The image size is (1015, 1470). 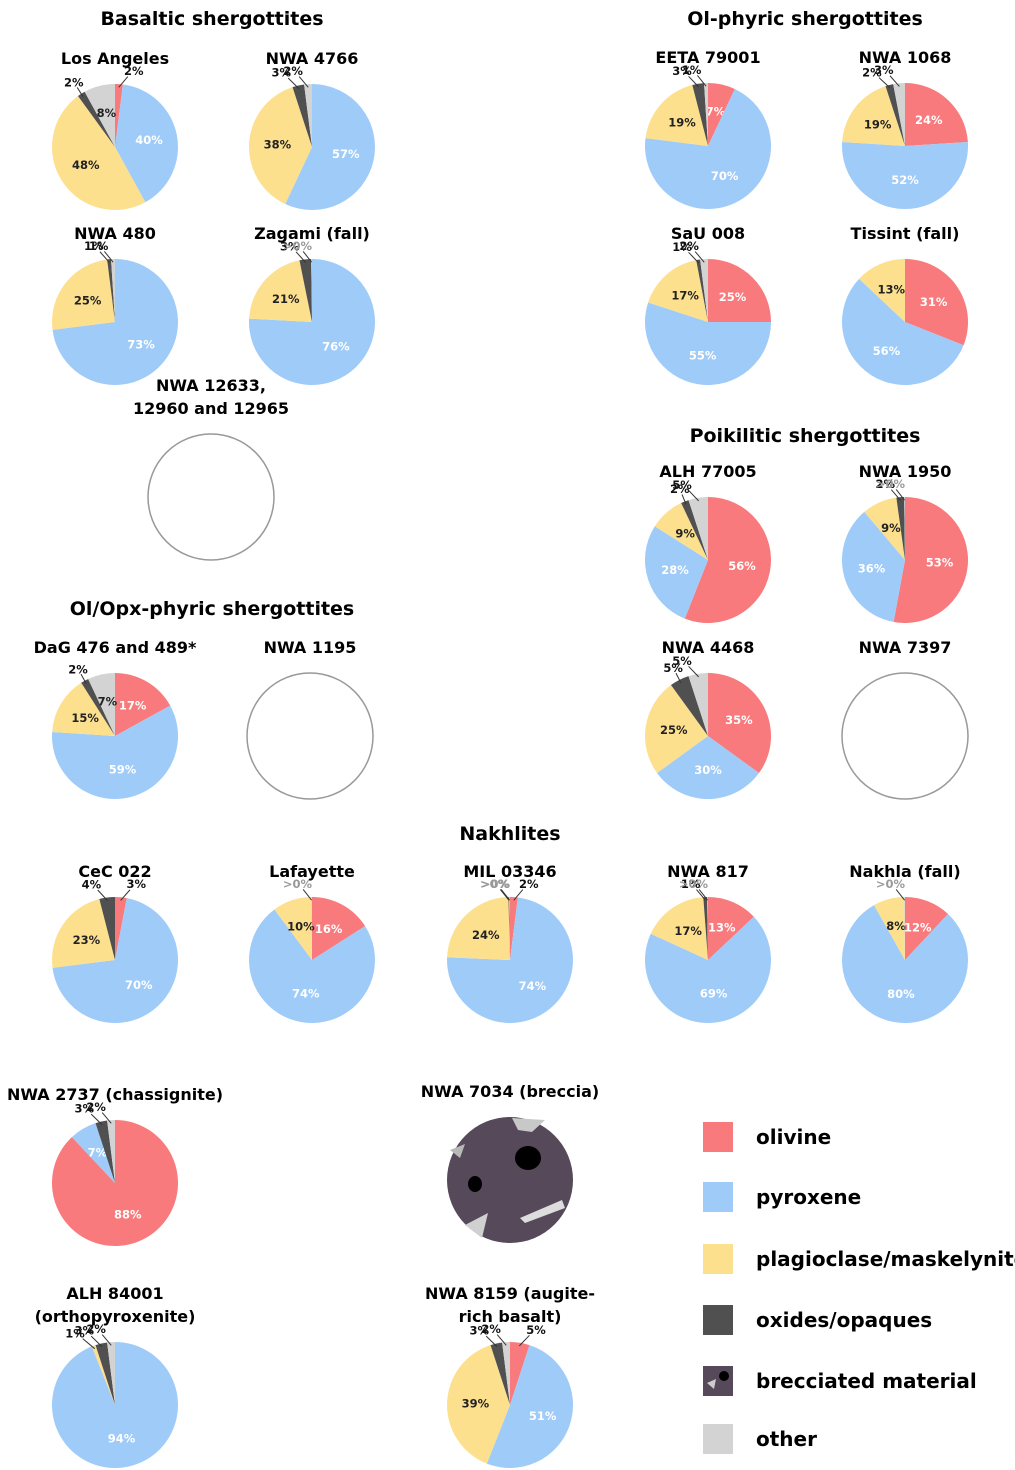 I want to click on value-label: 73%, so click(x=141, y=344).